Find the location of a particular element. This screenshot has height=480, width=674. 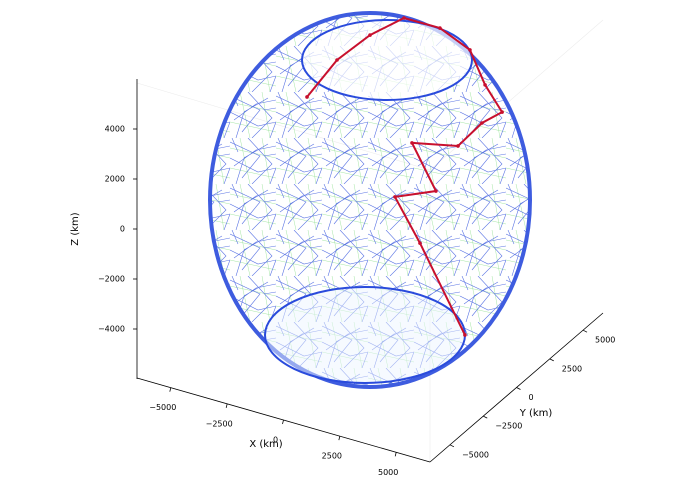

tick-label: 4000 is located at coordinates (115, 129).